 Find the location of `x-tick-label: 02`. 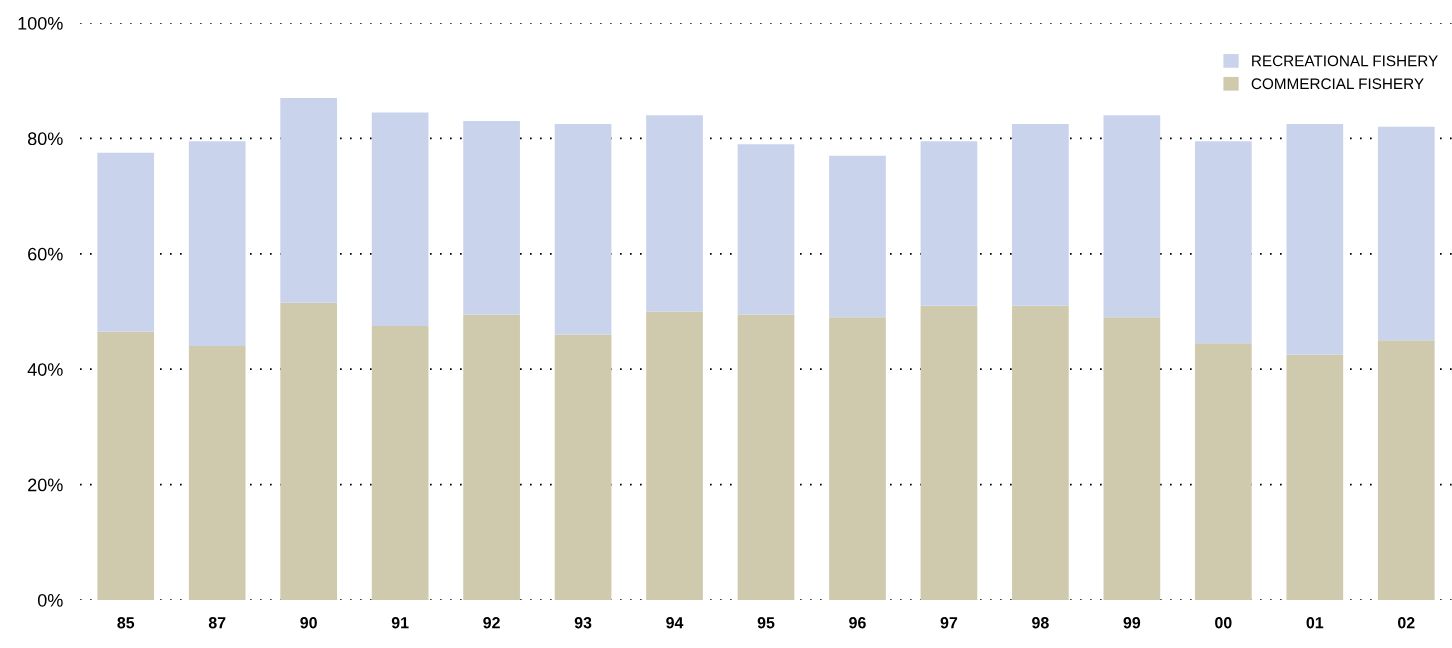

x-tick-label: 02 is located at coordinates (1406, 623).